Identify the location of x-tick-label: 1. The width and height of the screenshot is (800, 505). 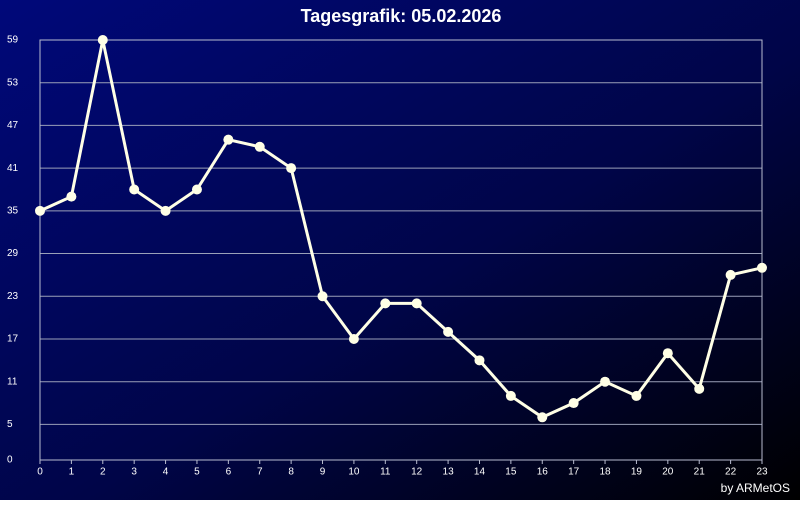
(72, 472).